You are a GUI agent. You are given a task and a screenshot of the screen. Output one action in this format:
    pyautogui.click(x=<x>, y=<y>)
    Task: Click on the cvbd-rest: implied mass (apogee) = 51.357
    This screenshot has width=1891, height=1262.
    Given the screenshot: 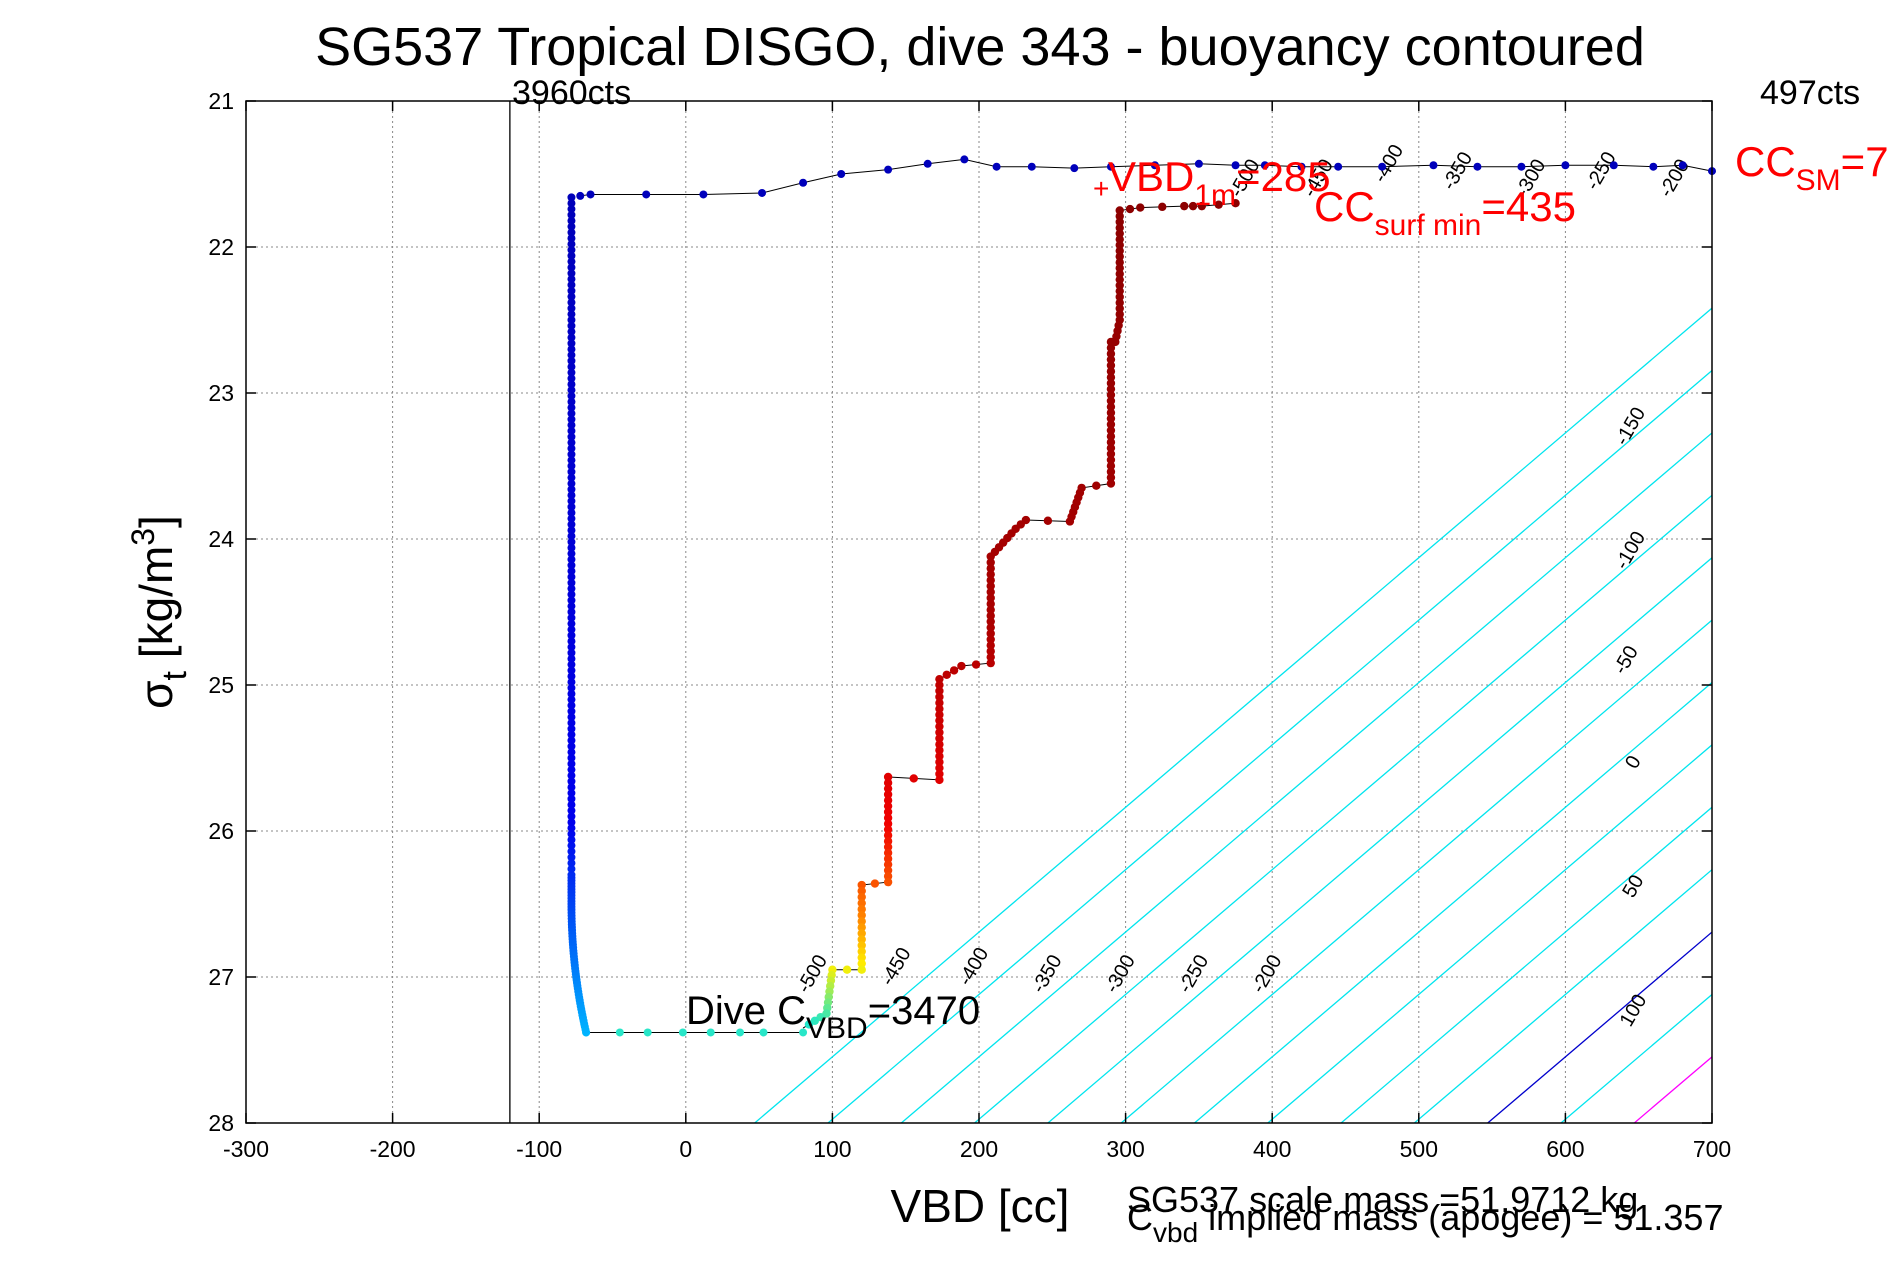 What is the action you would take?
    pyautogui.click(x=1460, y=1217)
    